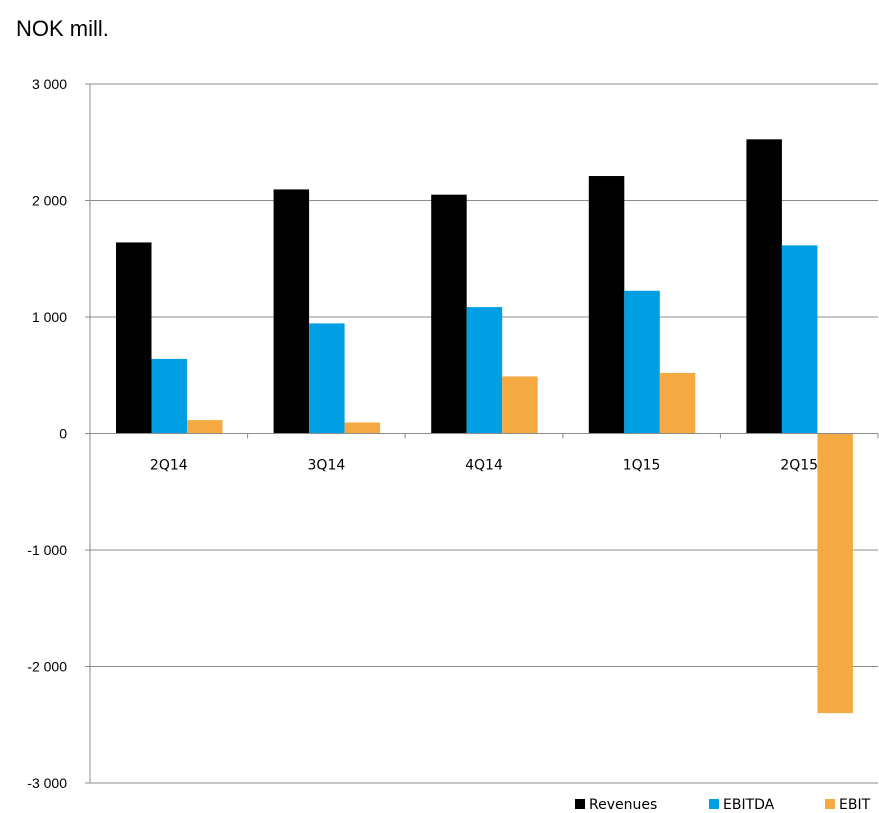  What do you see at coordinates (47, 783) in the screenshot?
I see `y-tick-label: -3 000` at bounding box center [47, 783].